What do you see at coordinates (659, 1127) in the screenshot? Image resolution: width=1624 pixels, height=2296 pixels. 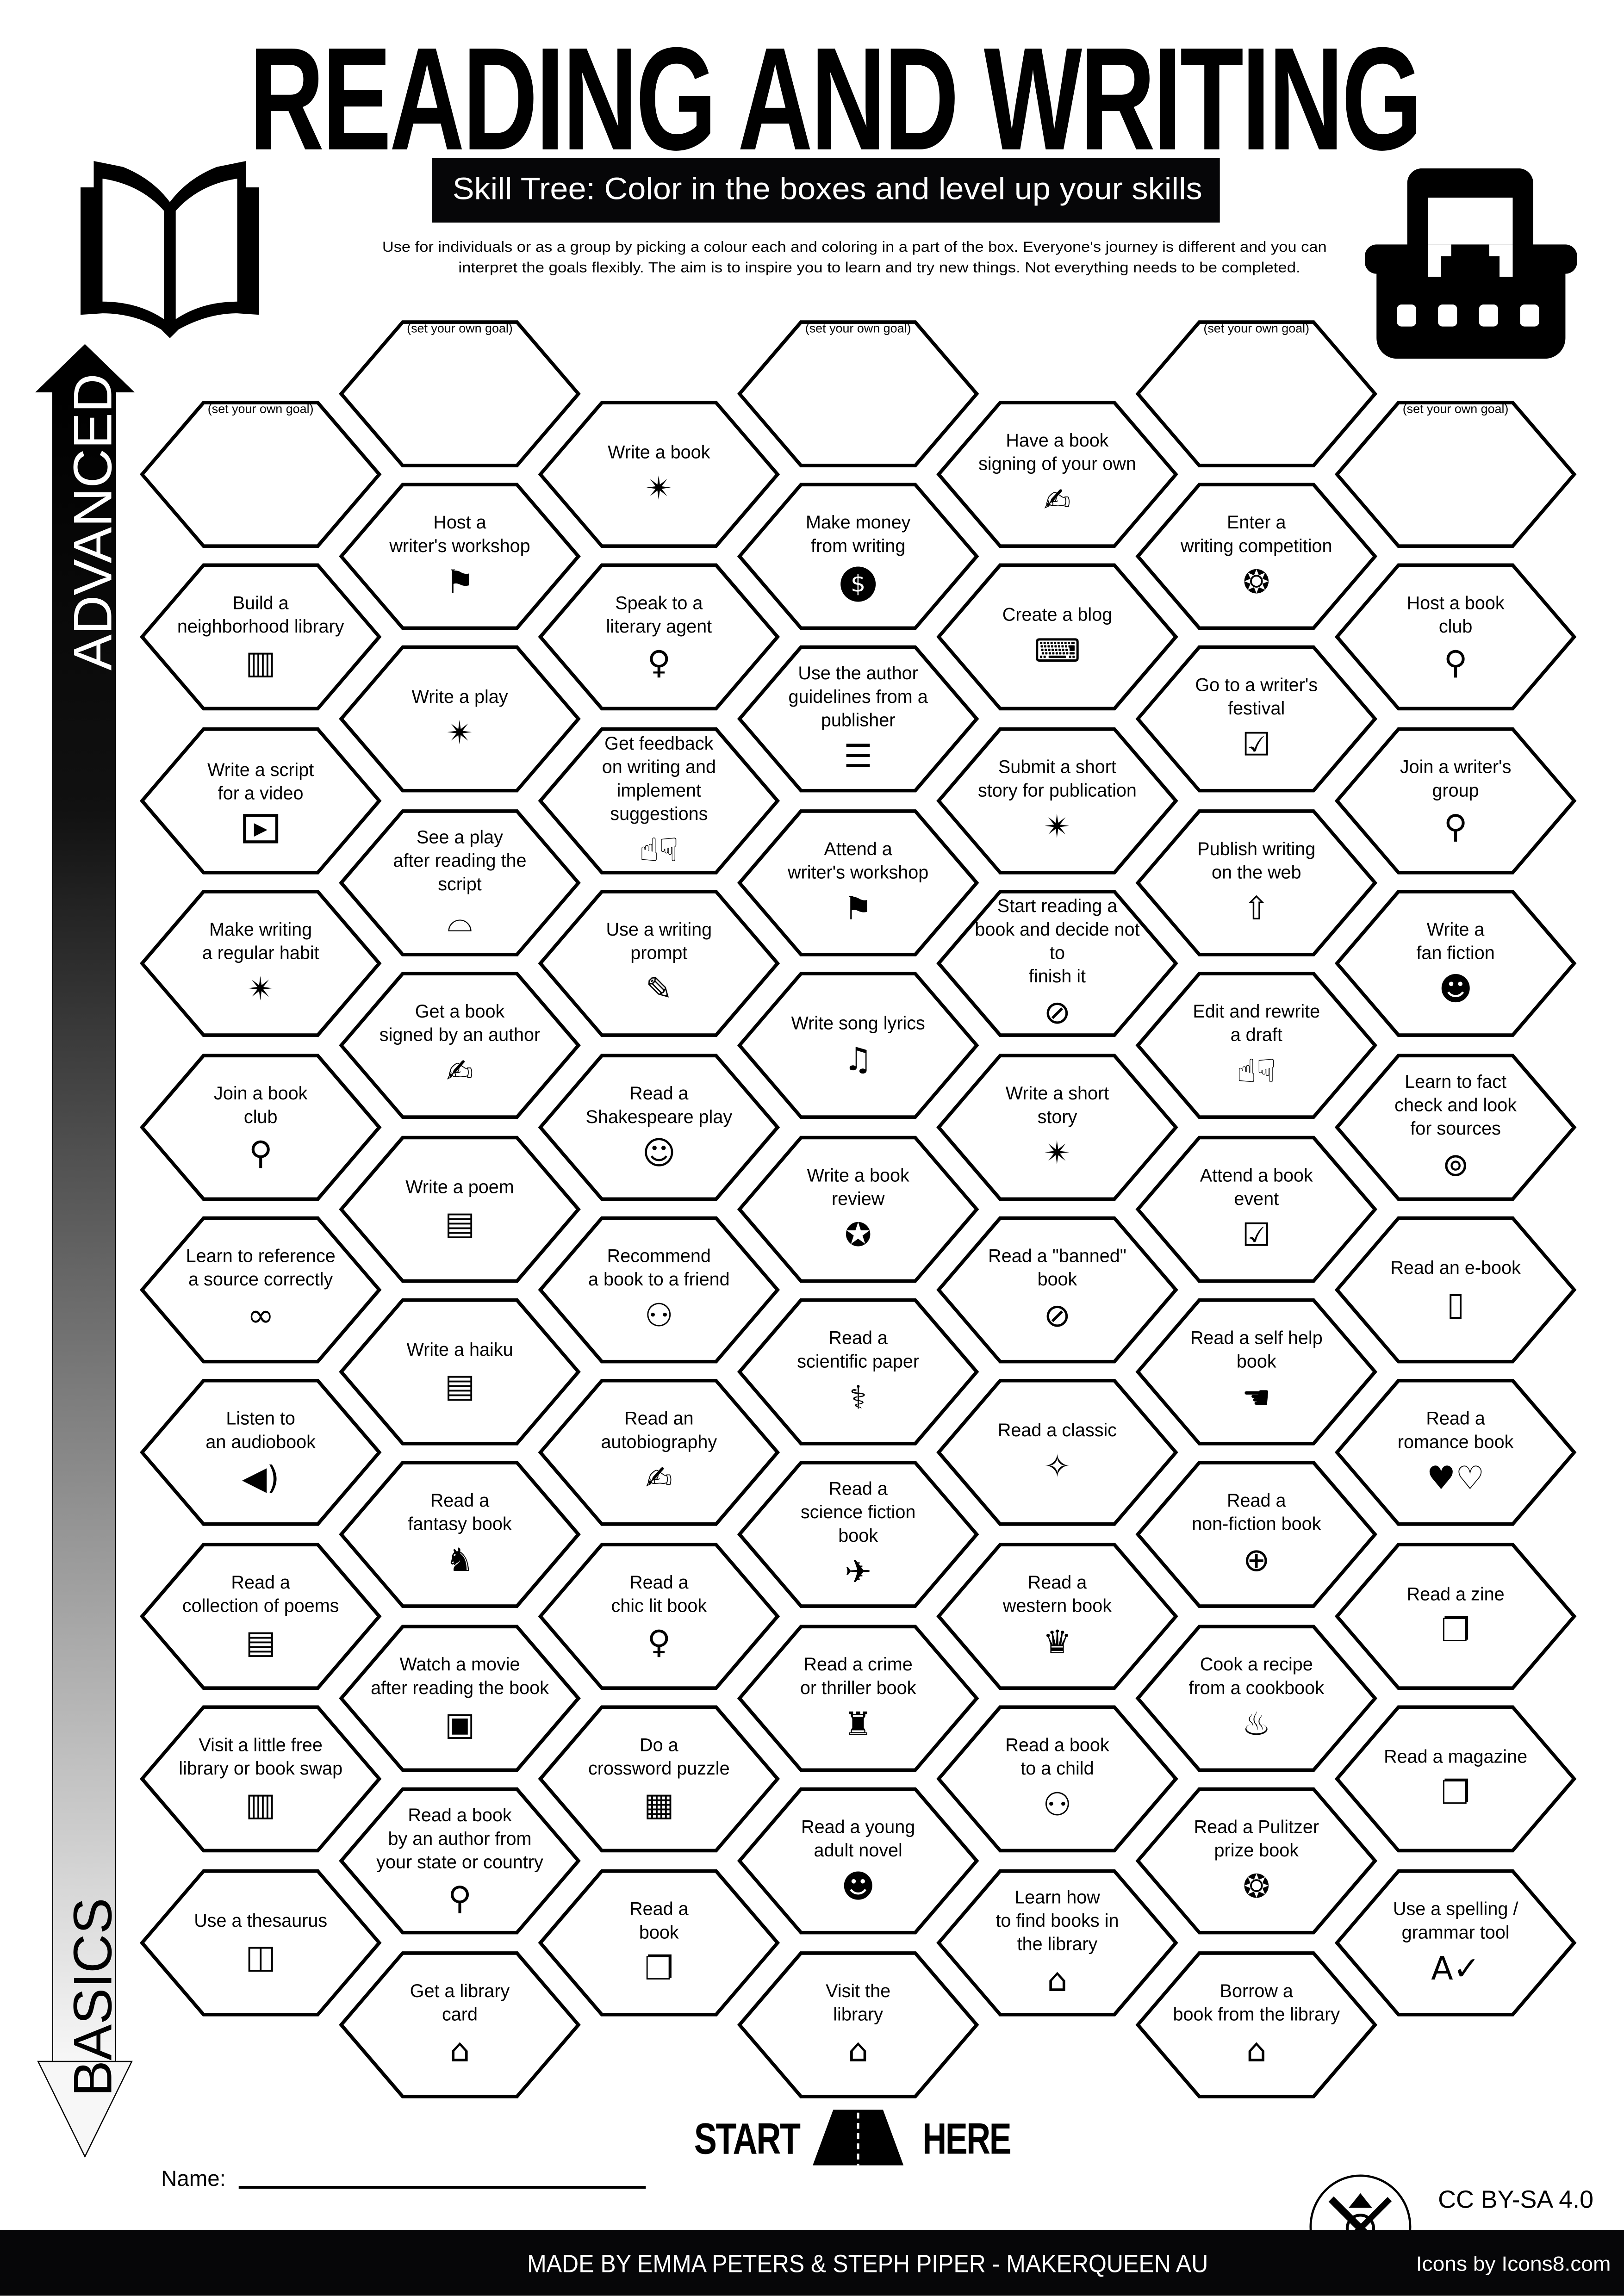 I see `skill-hex: Read a Shakespeare play ☺` at bounding box center [659, 1127].